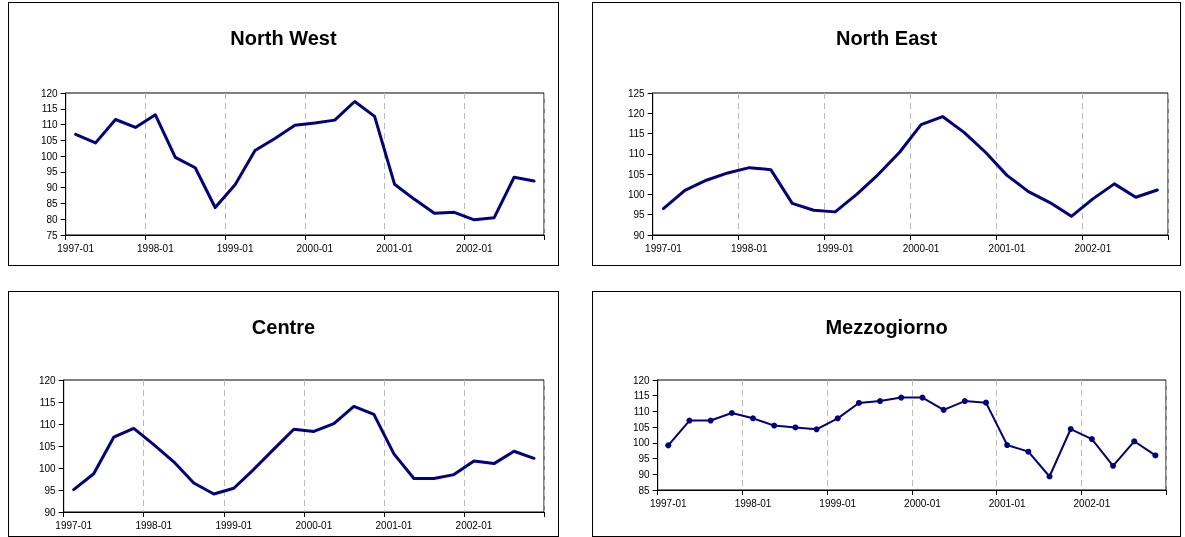 The image size is (1185, 537). I want to click on chart-title: North West, so click(283, 38).